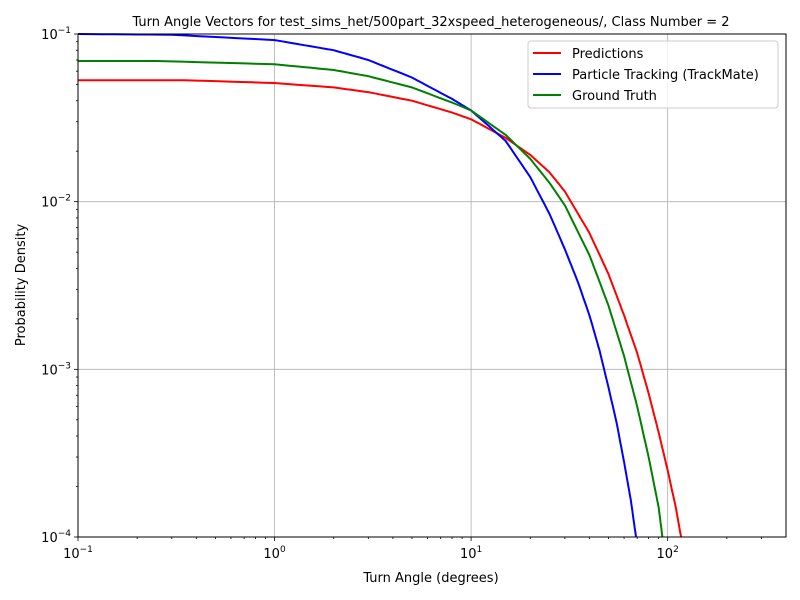 Image resolution: width=800 pixels, height=600 pixels. I want to click on y-tick-label: 10⁻⁴, so click(56, 537).